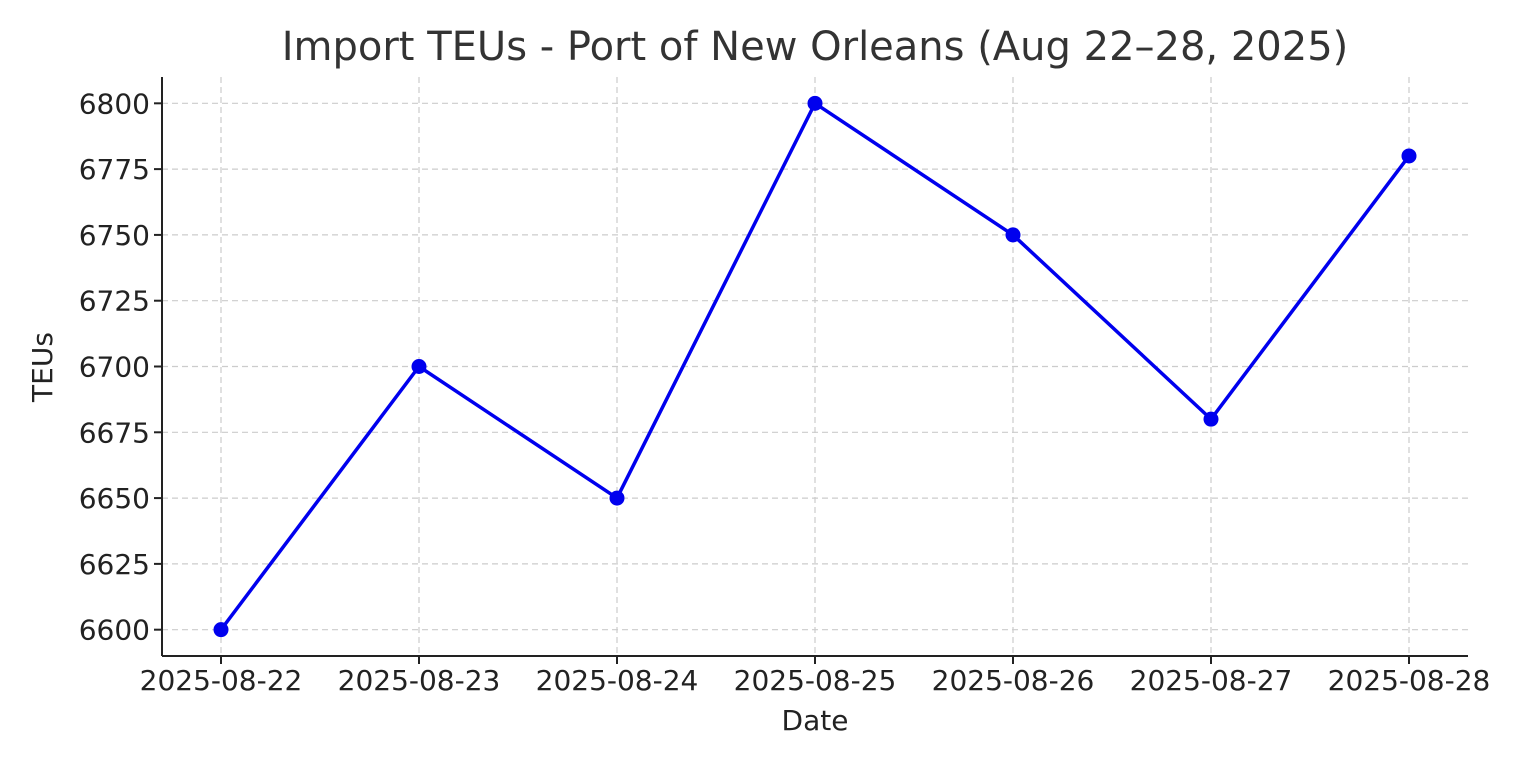 The height and width of the screenshot is (768, 1536). Describe the element at coordinates (1211, 680) in the screenshot. I see `x-tick-label: 2025-08-27` at that location.